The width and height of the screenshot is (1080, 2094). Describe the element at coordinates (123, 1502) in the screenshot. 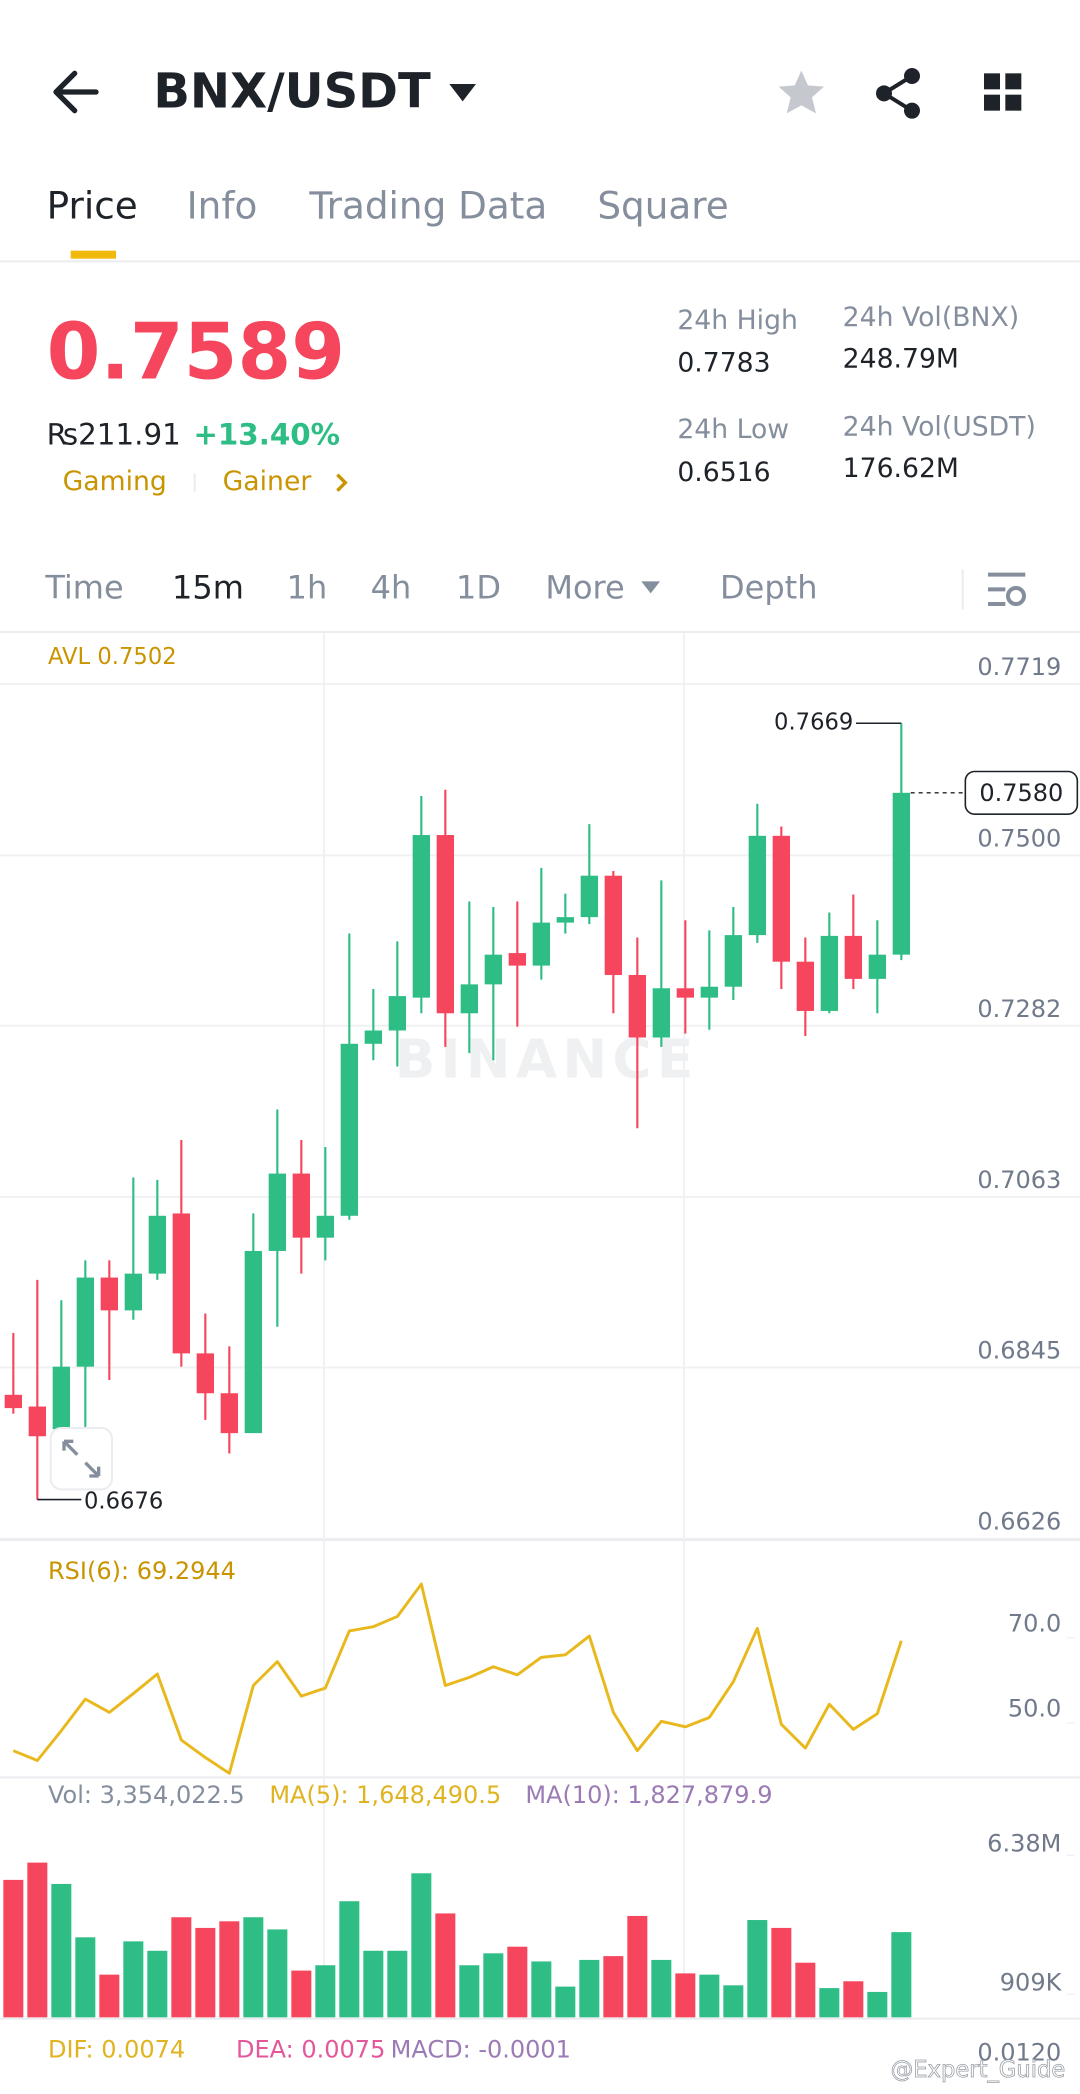

I see `min-label: 0.6676` at that location.